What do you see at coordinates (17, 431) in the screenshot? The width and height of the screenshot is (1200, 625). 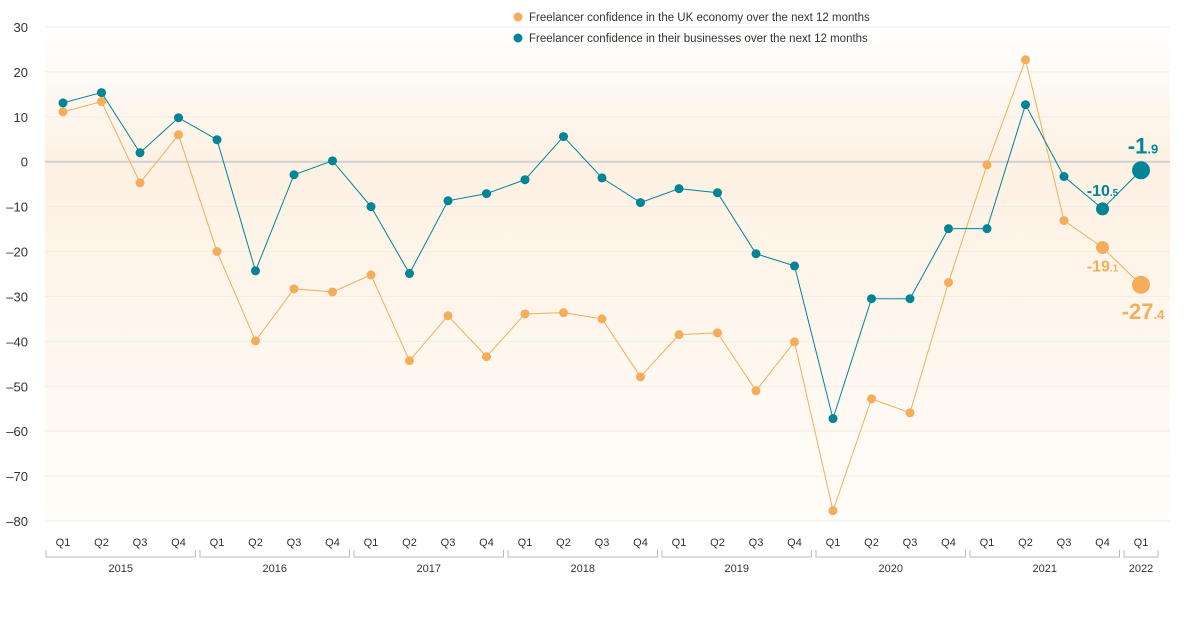 I see `y-tick-label: –60` at bounding box center [17, 431].